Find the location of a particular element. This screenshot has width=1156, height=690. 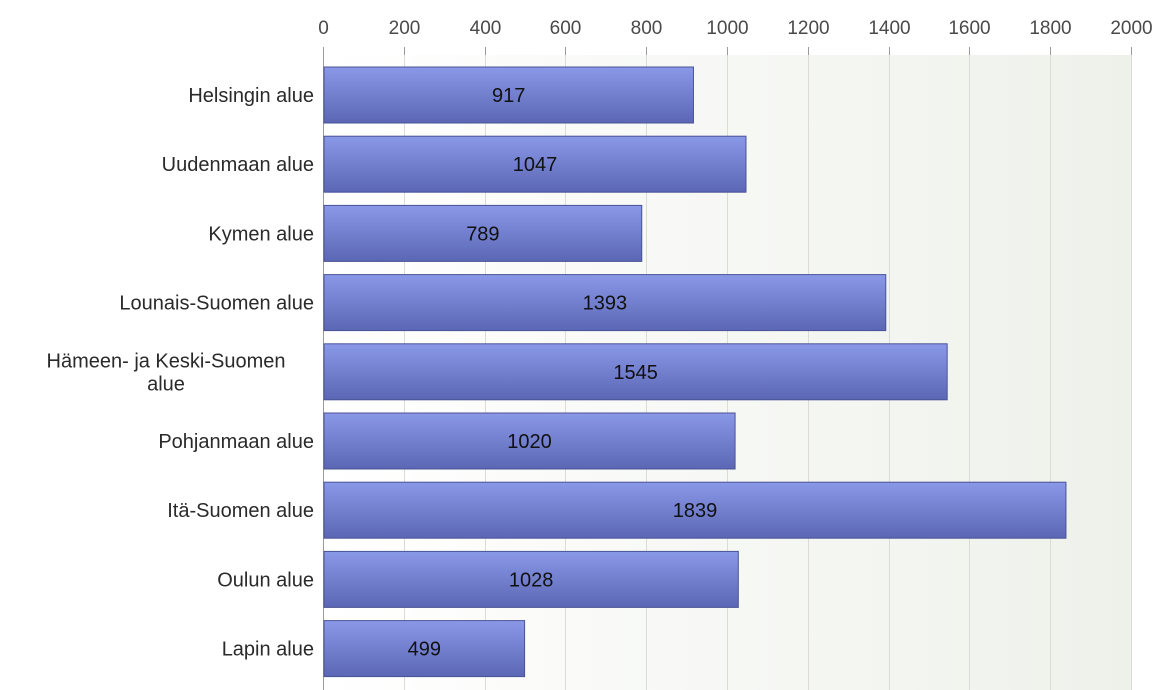

category-label: Helsingin alue is located at coordinates (251, 96).